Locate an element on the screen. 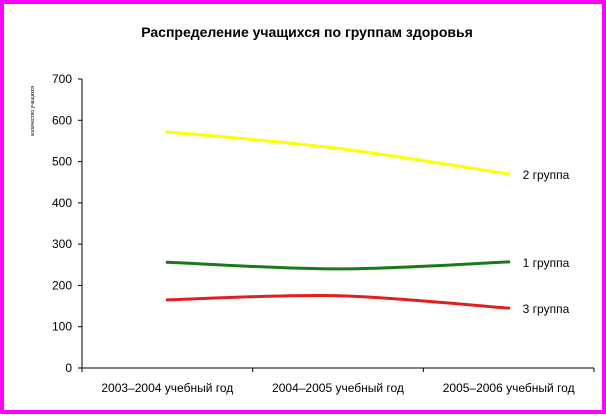  y-axis-label: количество учащихся is located at coordinates (33, 111).